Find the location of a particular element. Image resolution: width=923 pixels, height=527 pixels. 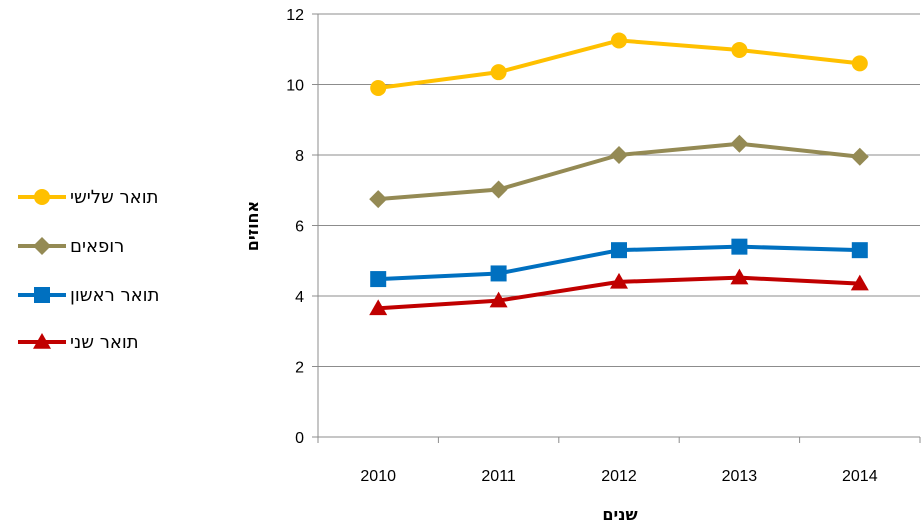

legend-label: רופאים is located at coordinates (97, 246).